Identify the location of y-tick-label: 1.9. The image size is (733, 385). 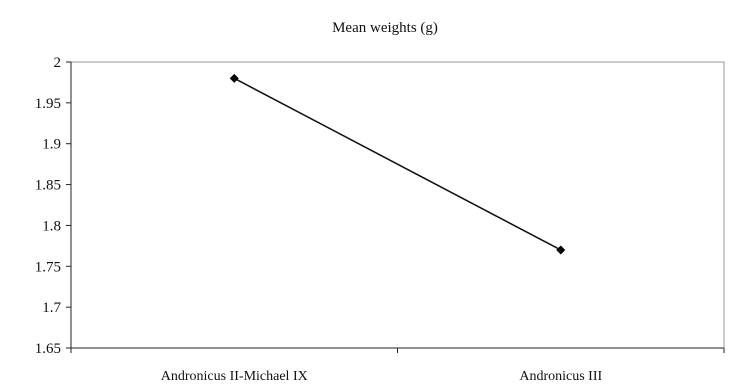
(51, 145).